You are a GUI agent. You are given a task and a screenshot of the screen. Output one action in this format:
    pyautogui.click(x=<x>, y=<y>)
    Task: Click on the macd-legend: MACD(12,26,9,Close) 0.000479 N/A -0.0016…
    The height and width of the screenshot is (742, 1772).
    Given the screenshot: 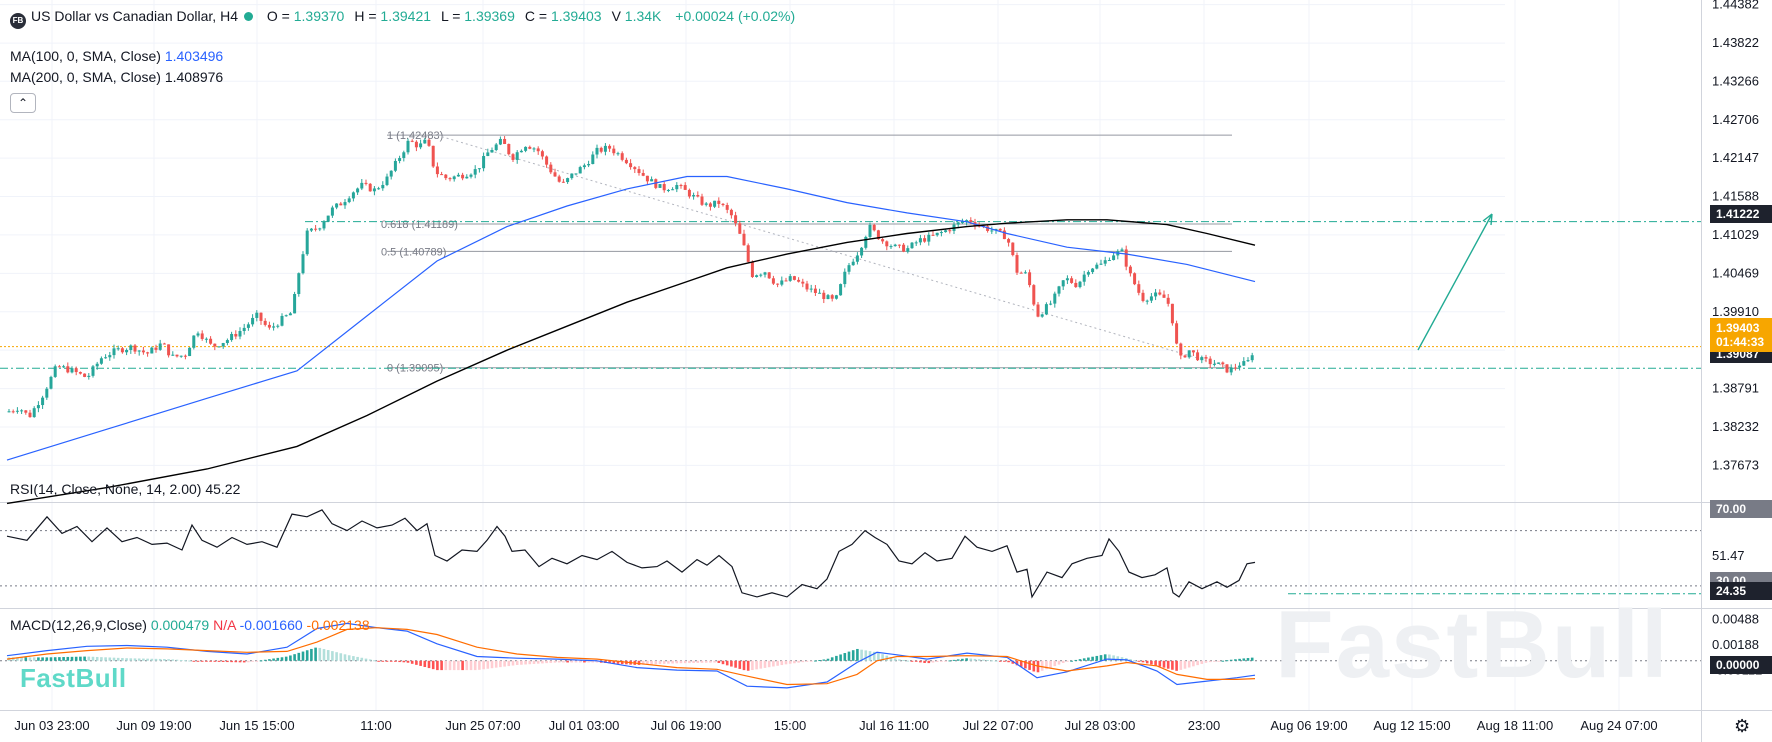 What is the action you would take?
    pyautogui.click(x=190, y=625)
    